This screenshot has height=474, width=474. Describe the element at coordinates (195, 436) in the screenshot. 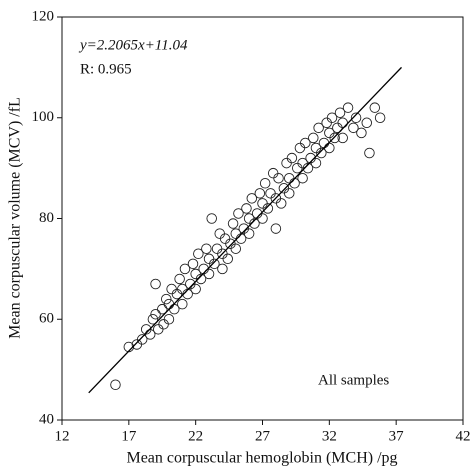

I see `x-tick-label: 22` at that location.